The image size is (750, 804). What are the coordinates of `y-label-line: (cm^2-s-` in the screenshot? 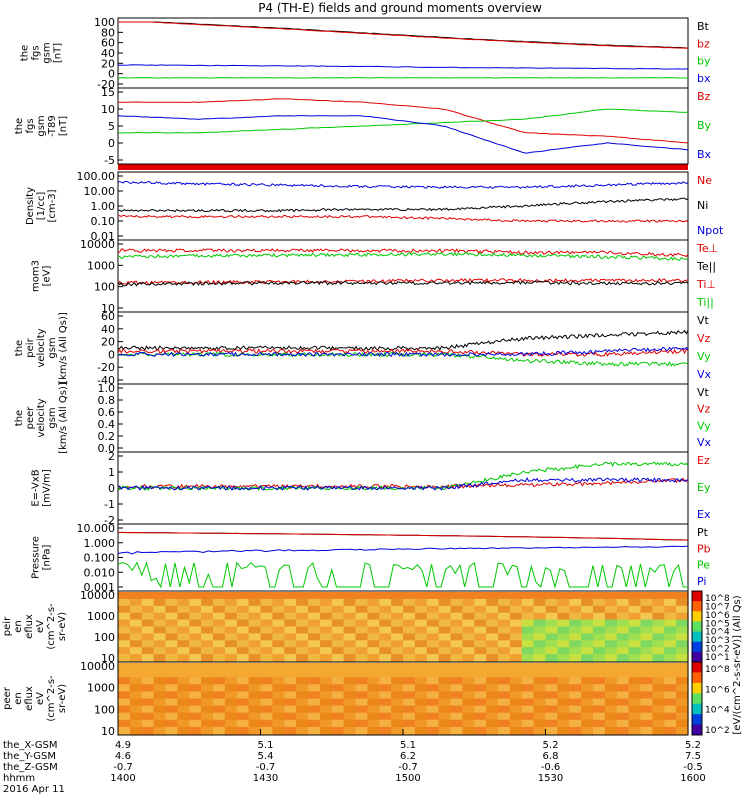 It's located at (51, 626).